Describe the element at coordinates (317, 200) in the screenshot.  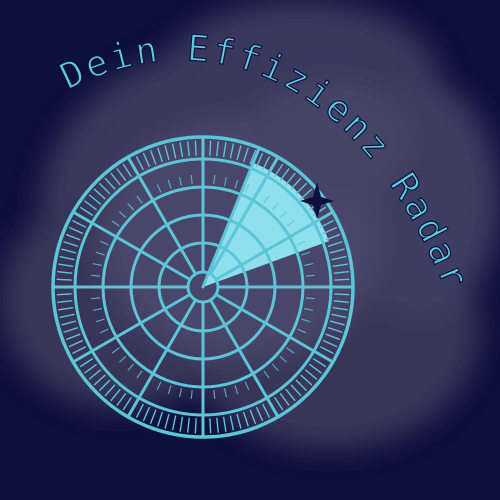
I see `sparkle-star-icon` at that location.